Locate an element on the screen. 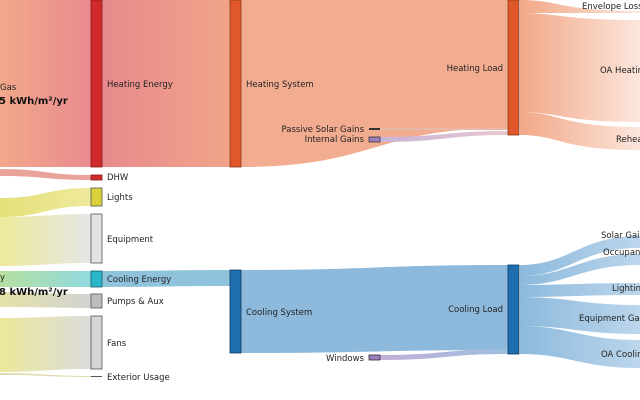 The height and width of the screenshot is (400, 640). label-heating-system: Heating System is located at coordinates (280, 85).